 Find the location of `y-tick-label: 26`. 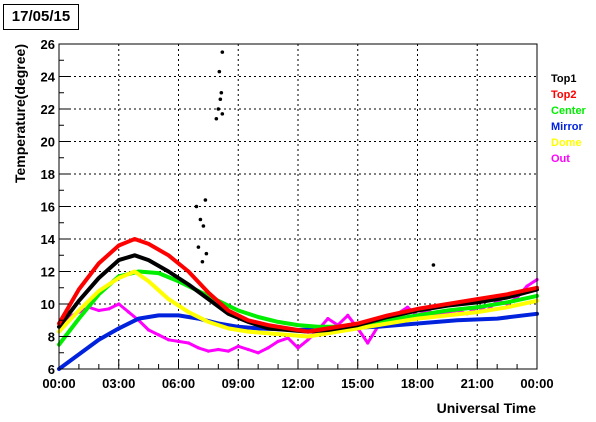

y-tick-label: 26 is located at coordinates (48, 44).